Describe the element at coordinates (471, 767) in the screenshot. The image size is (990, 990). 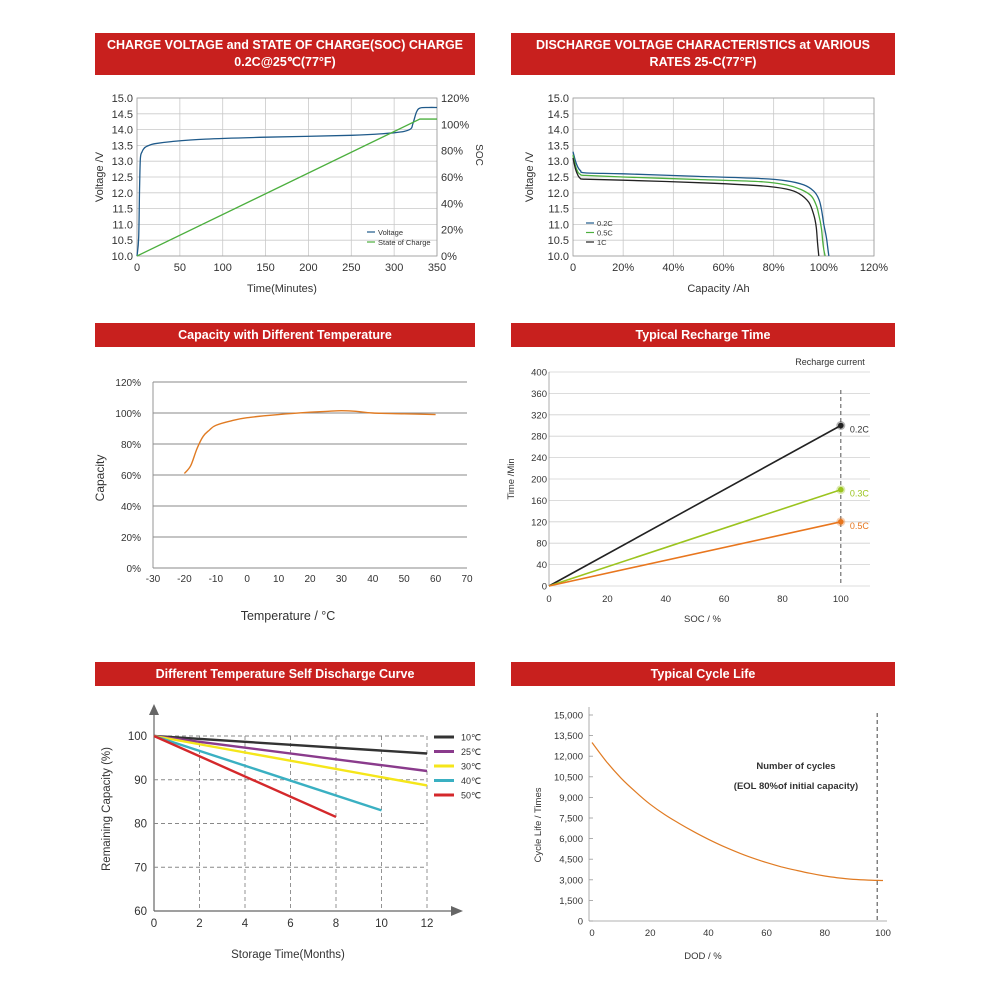
I see `legend-label: 30℃` at that location.